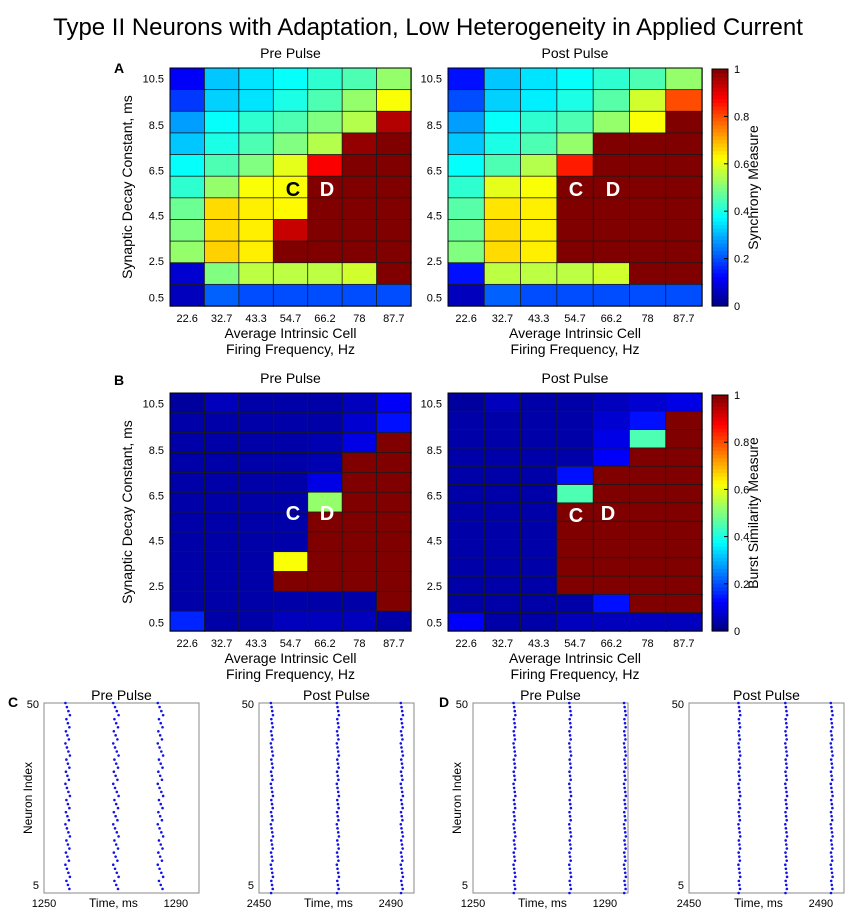 Image resolution: width=856 pixels, height=915 pixels. I want to click on x-tick-label: 54.7, so click(574, 319).